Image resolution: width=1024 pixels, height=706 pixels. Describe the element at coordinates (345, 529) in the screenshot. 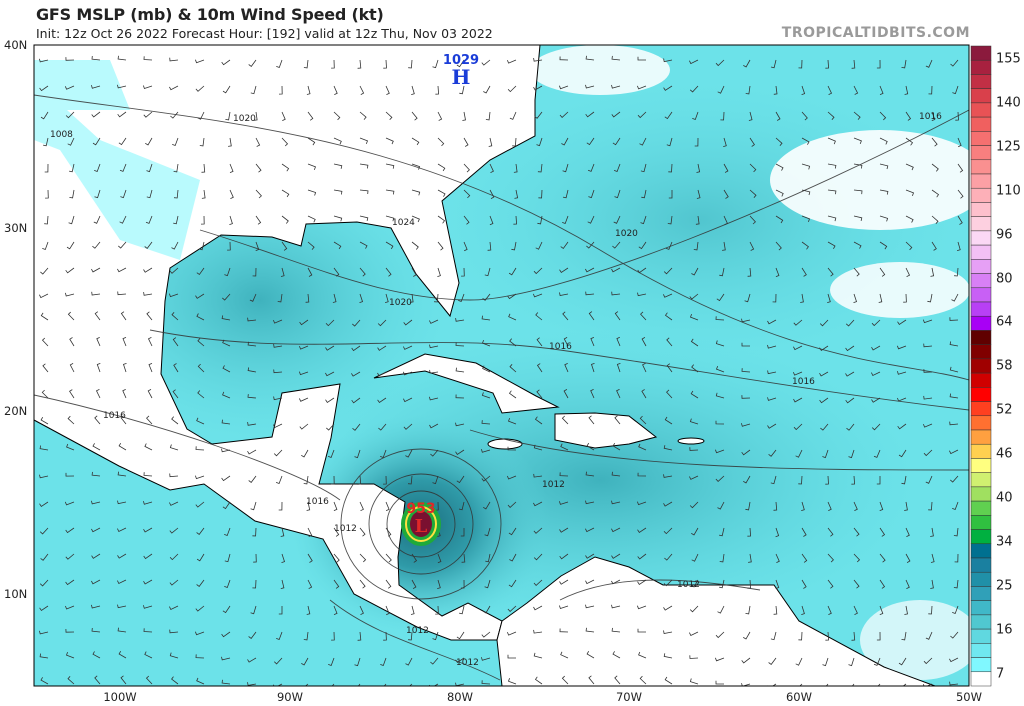

I see `isobar-label: 1012` at that location.